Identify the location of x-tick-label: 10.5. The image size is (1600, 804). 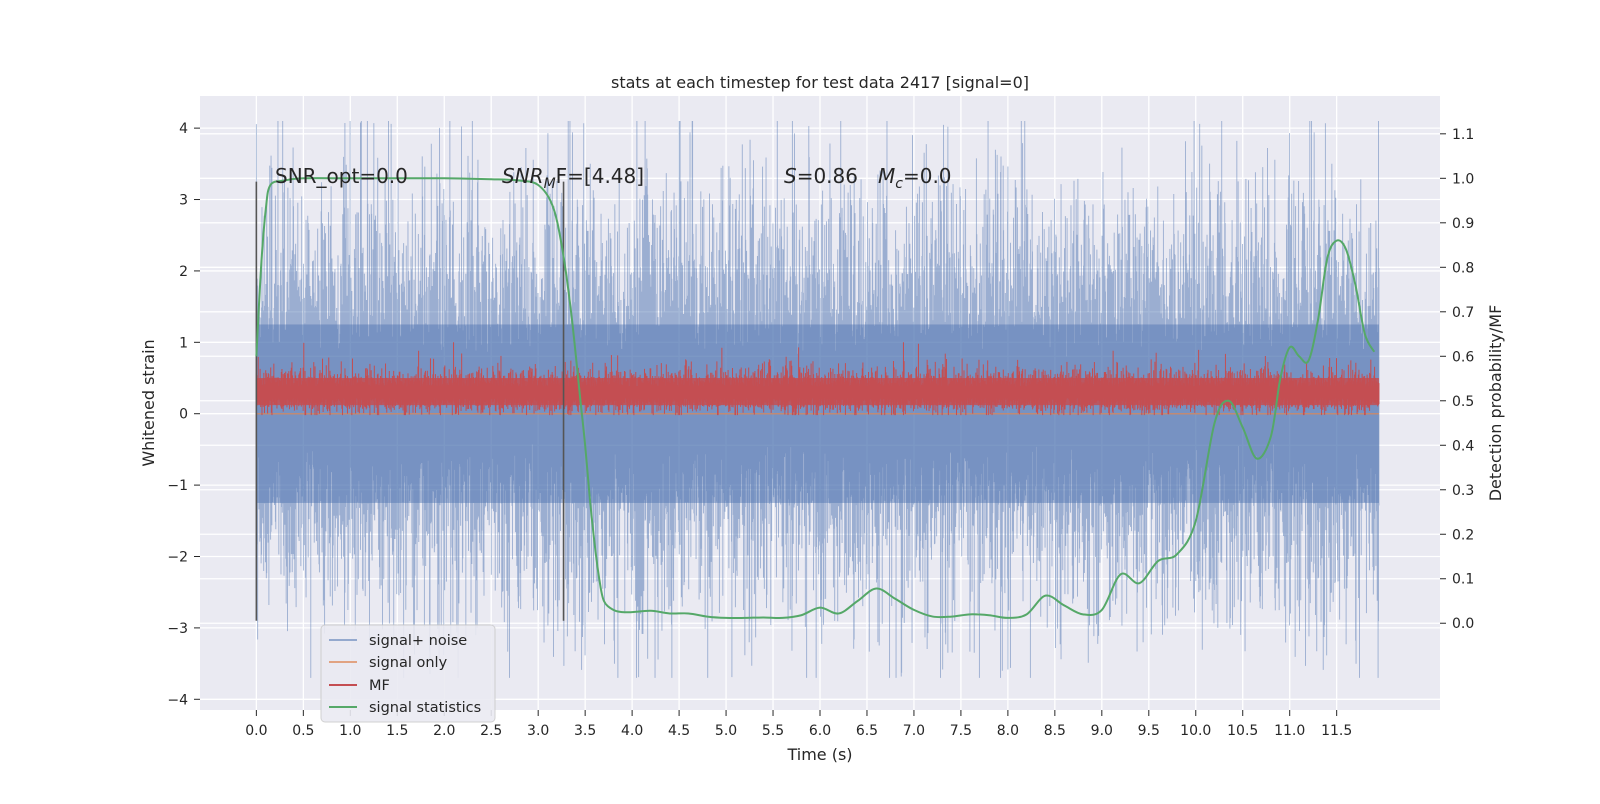
(1242, 731).